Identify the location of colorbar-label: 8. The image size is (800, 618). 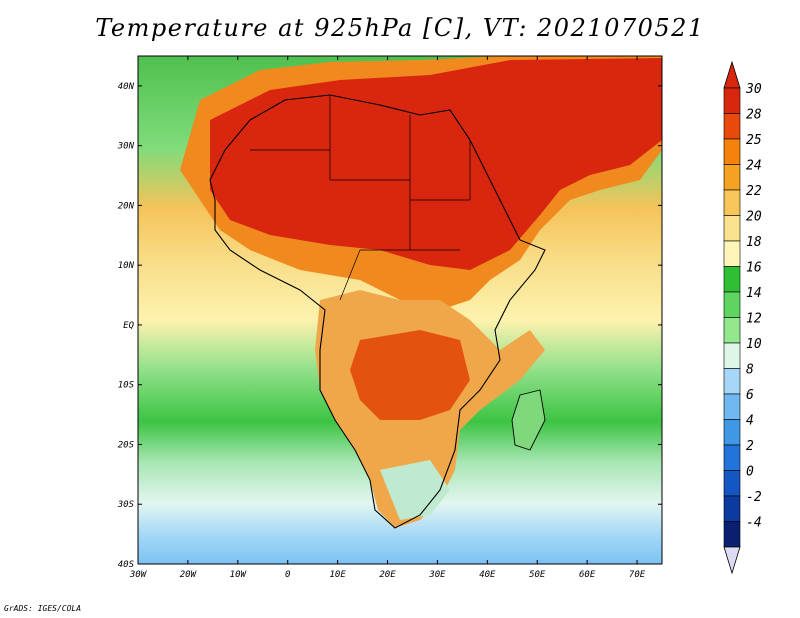
(750, 370).